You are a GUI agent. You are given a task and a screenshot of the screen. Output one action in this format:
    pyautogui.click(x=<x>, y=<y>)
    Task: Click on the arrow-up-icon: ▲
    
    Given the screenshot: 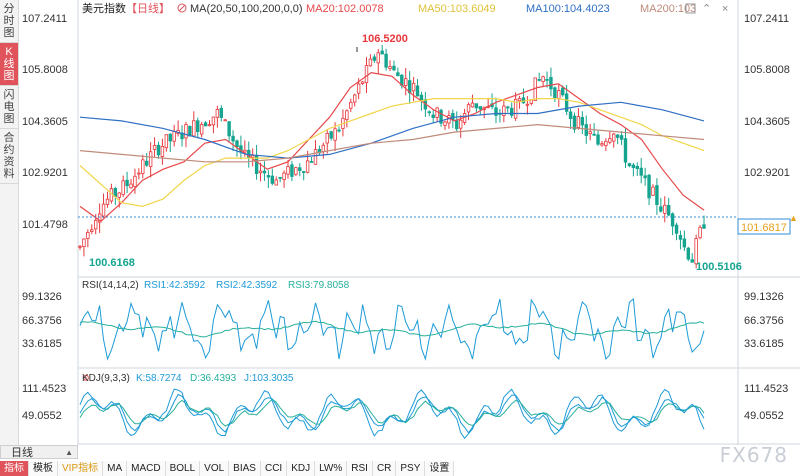 What is the action you would take?
    pyautogui.click(x=793, y=218)
    